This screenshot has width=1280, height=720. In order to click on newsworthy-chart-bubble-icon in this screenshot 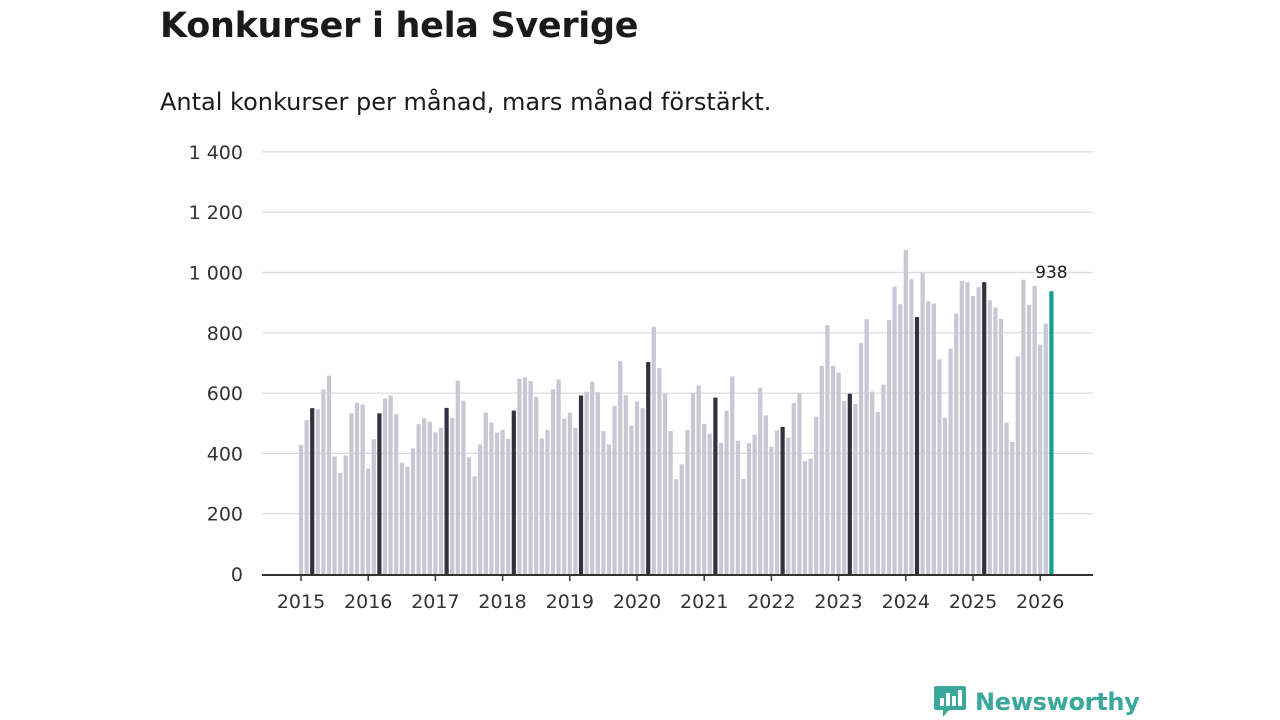, I will do `click(950, 701)`.